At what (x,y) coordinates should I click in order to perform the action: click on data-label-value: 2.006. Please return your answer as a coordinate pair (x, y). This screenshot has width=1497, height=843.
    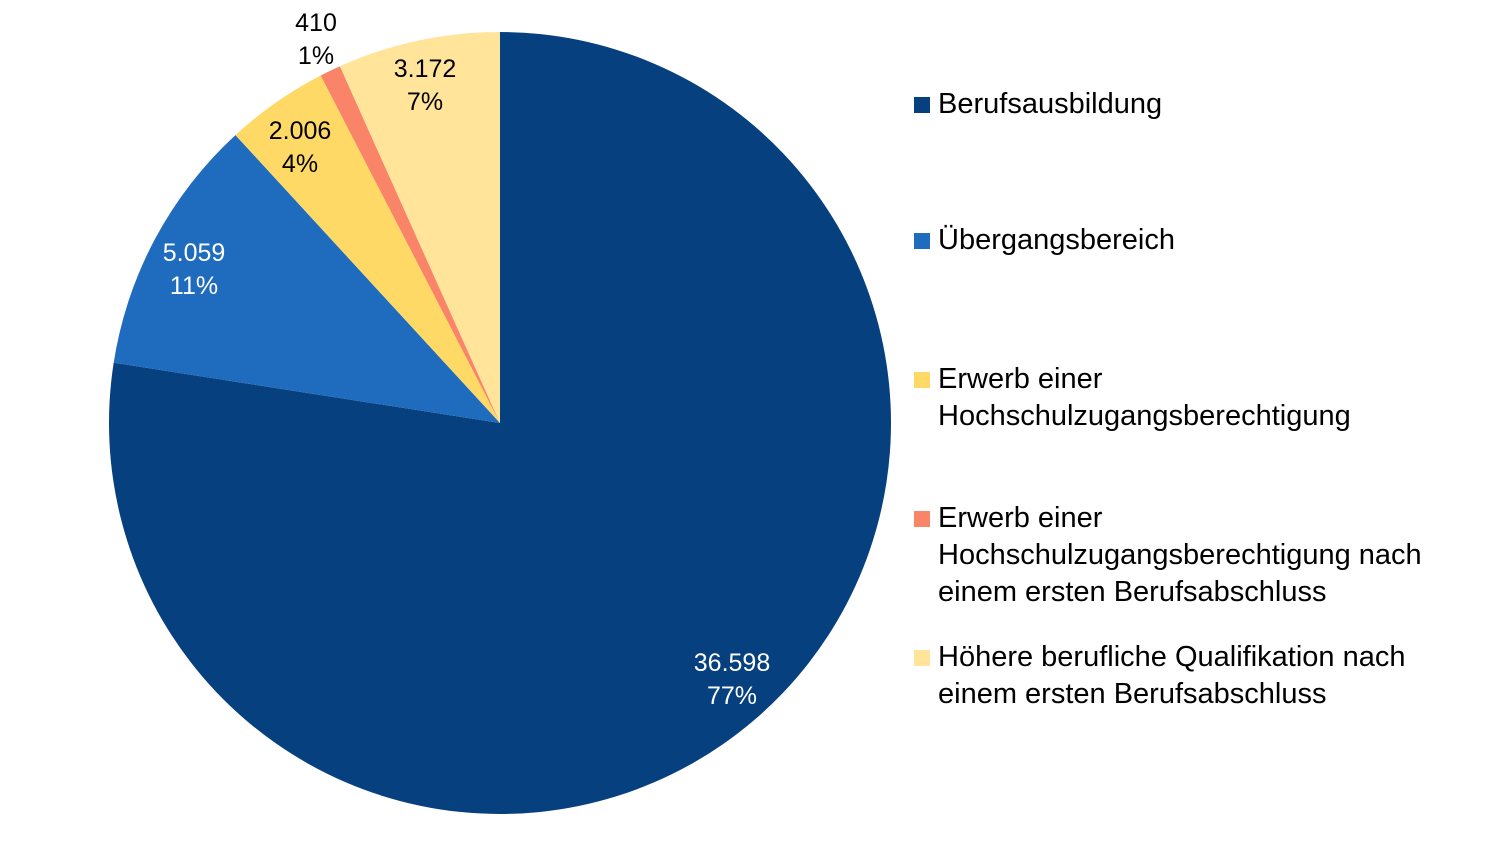
    Looking at the image, I should click on (300, 131).